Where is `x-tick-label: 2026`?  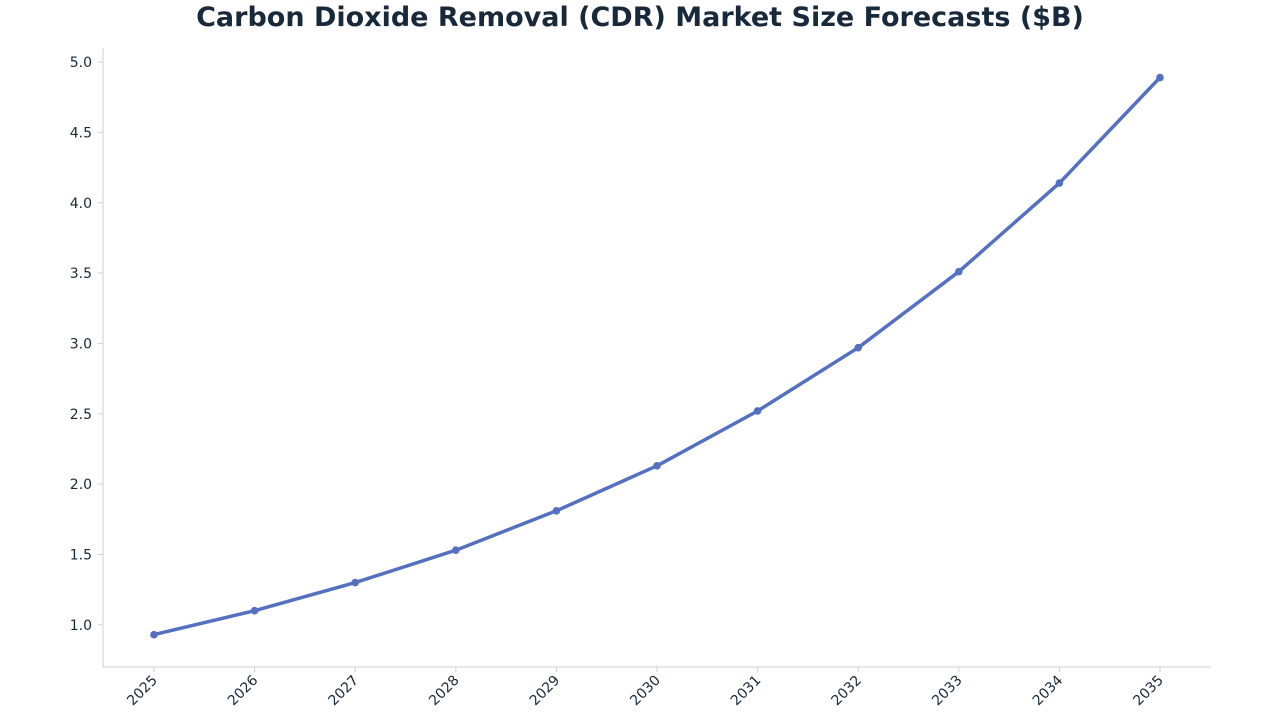 x-tick-label: 2026 is located at coordinates (243, 690).